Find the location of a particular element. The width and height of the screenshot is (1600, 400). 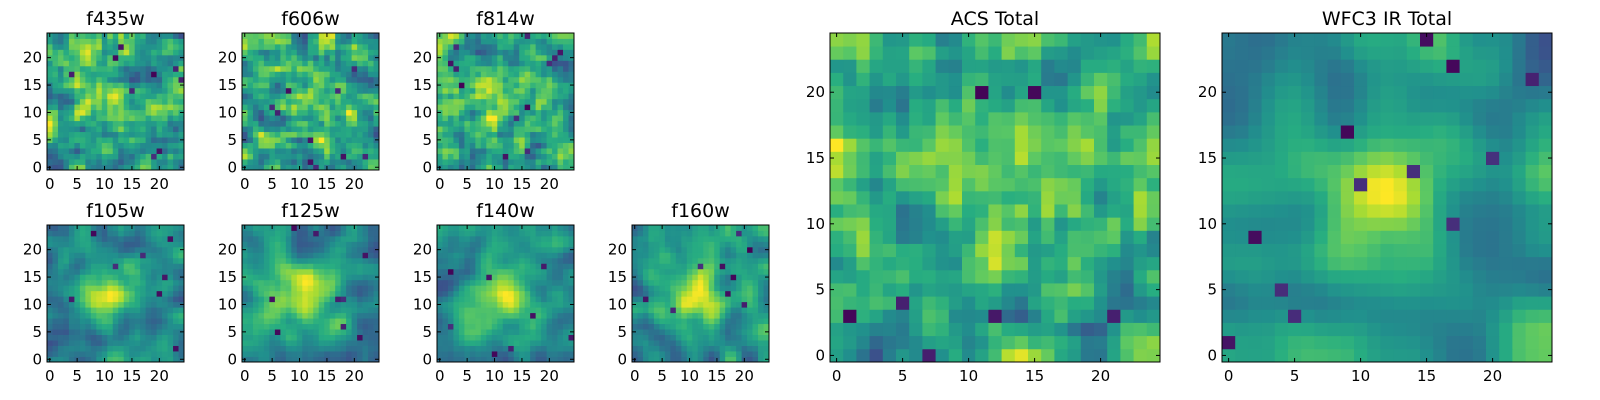

y-tick-label: 20 is located at coordinates (617, 250).